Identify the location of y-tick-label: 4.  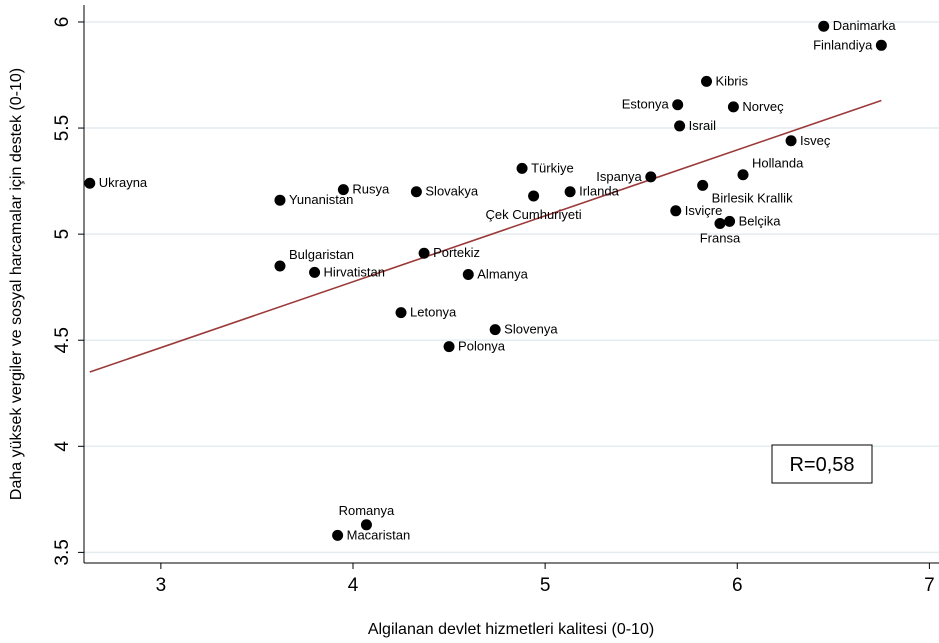
(62, 446).